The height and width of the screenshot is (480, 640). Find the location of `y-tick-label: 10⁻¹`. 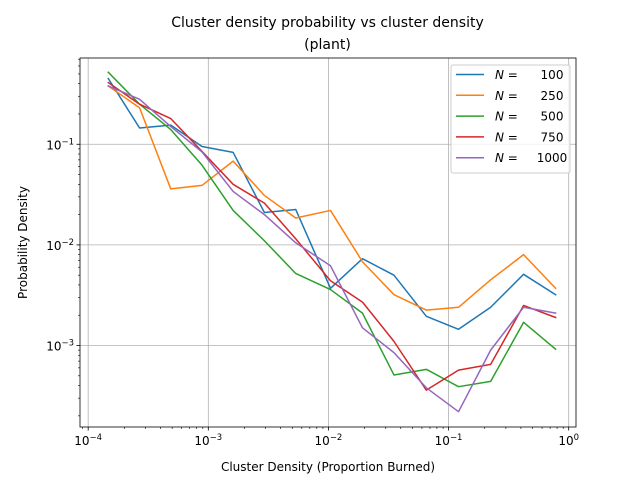

y-tick-label: 10⁻¹ is located at coordinates (60, 144).